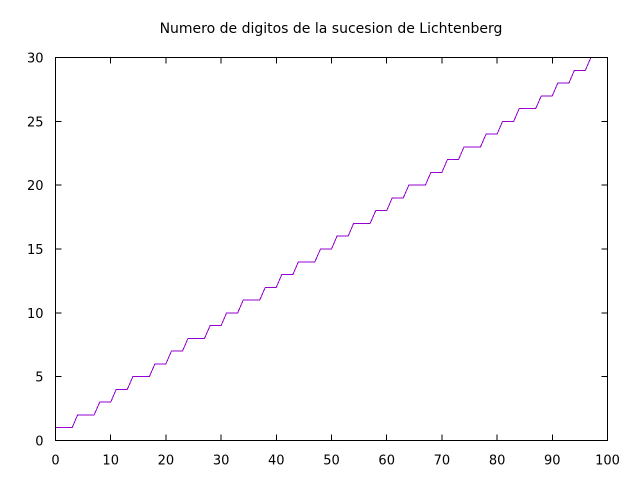 Image resolution: width=640 pixels, height=480 pixels. Describe the element at coordinates (55, 461) in the screenshot. I see `x-tick-label: 0` at that location.